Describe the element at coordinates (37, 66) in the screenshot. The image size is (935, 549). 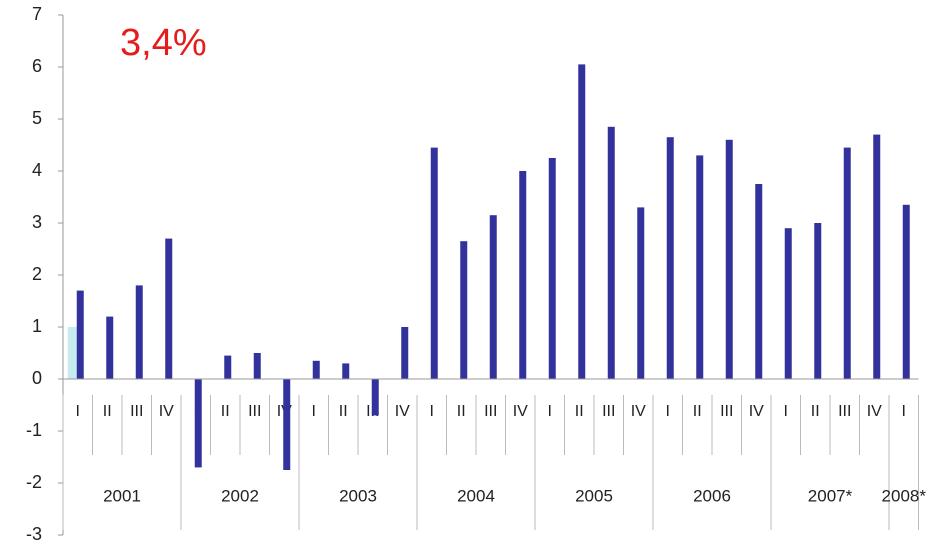
I see `y-tick-label: 6` at that location.